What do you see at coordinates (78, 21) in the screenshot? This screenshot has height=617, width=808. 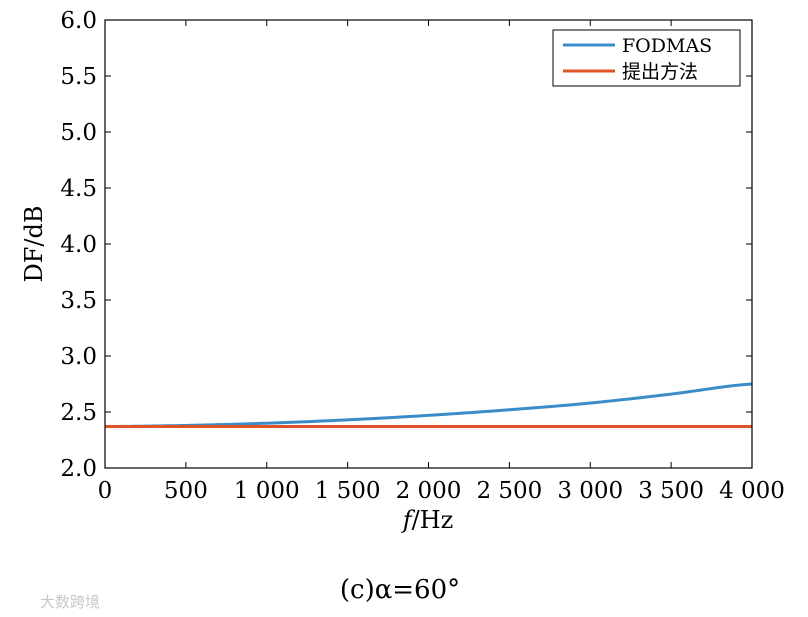 I see `y-tick-label: 6.0` at bounding box center [78, 21].